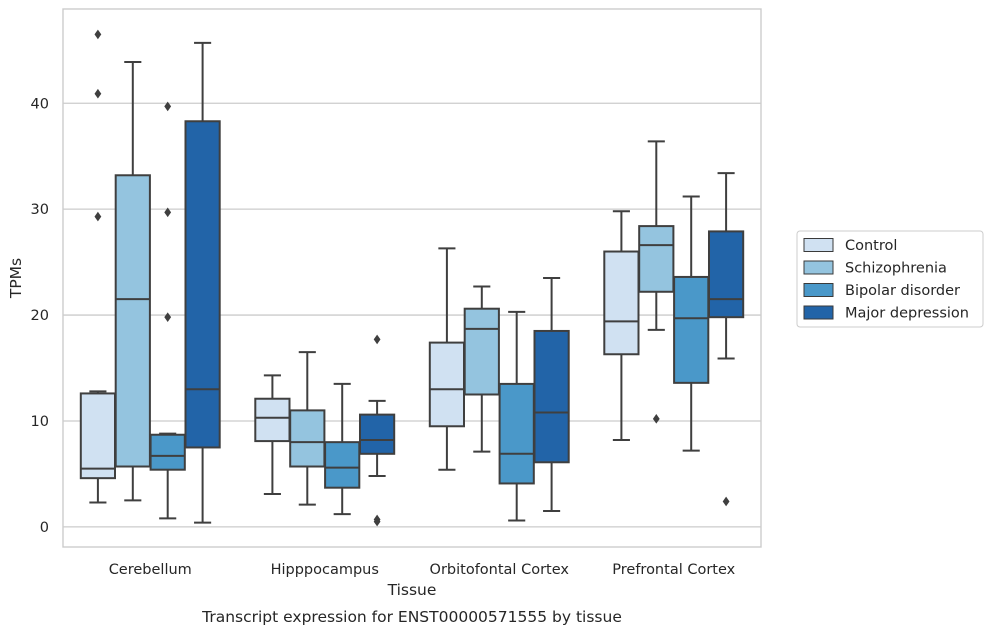  I want to click on legend-item: Bipolar disorder, so click(881, 291).